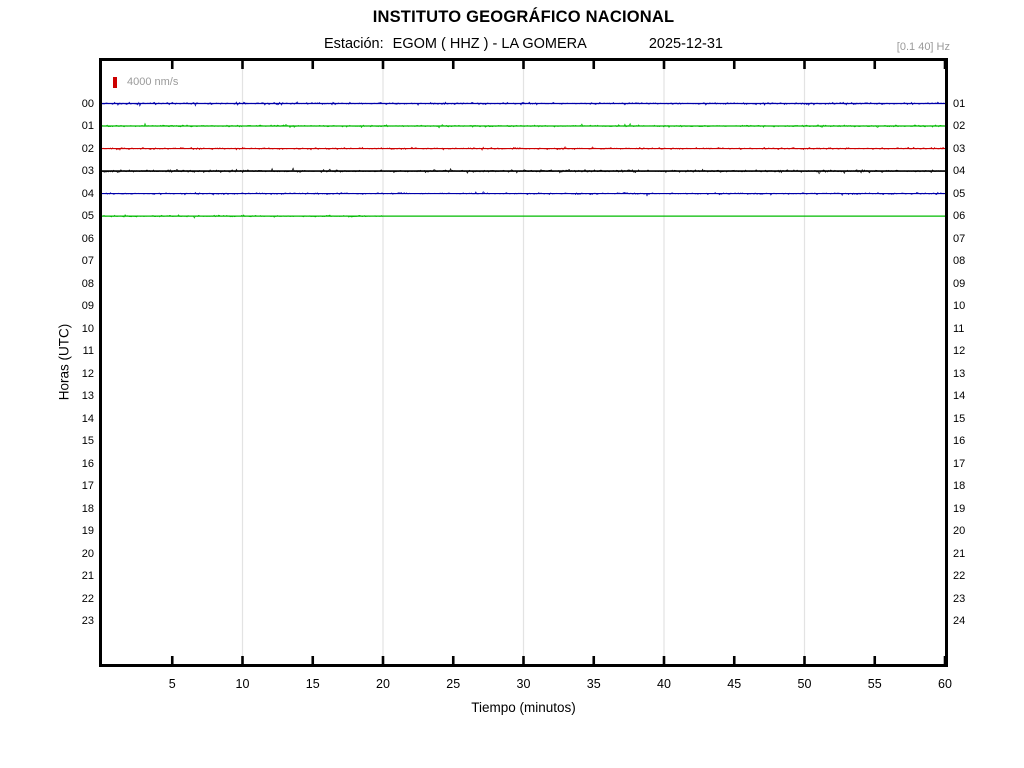 The width and height of the screenshot is (1024, 768). What do you see at coordinates (87, 576) in the screenshot?
I see `hour-label-left-21: 21` at bounding box center [87, 576].